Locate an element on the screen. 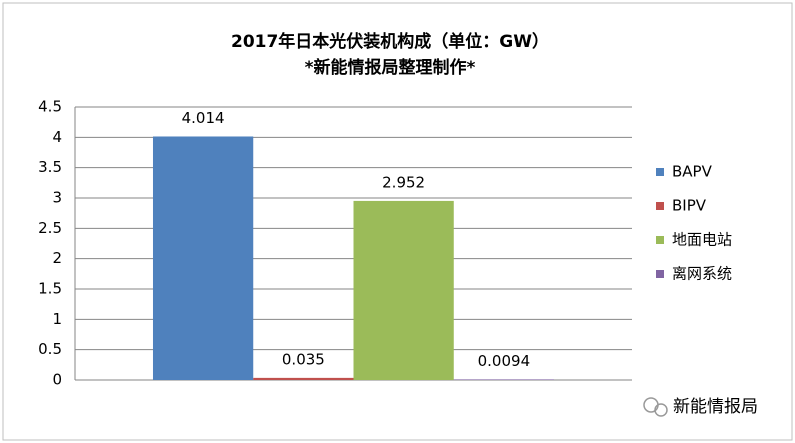 The width and height of the screenshot is (795, 443). y-tick-label: 3 is located at coordinates (57, 198).